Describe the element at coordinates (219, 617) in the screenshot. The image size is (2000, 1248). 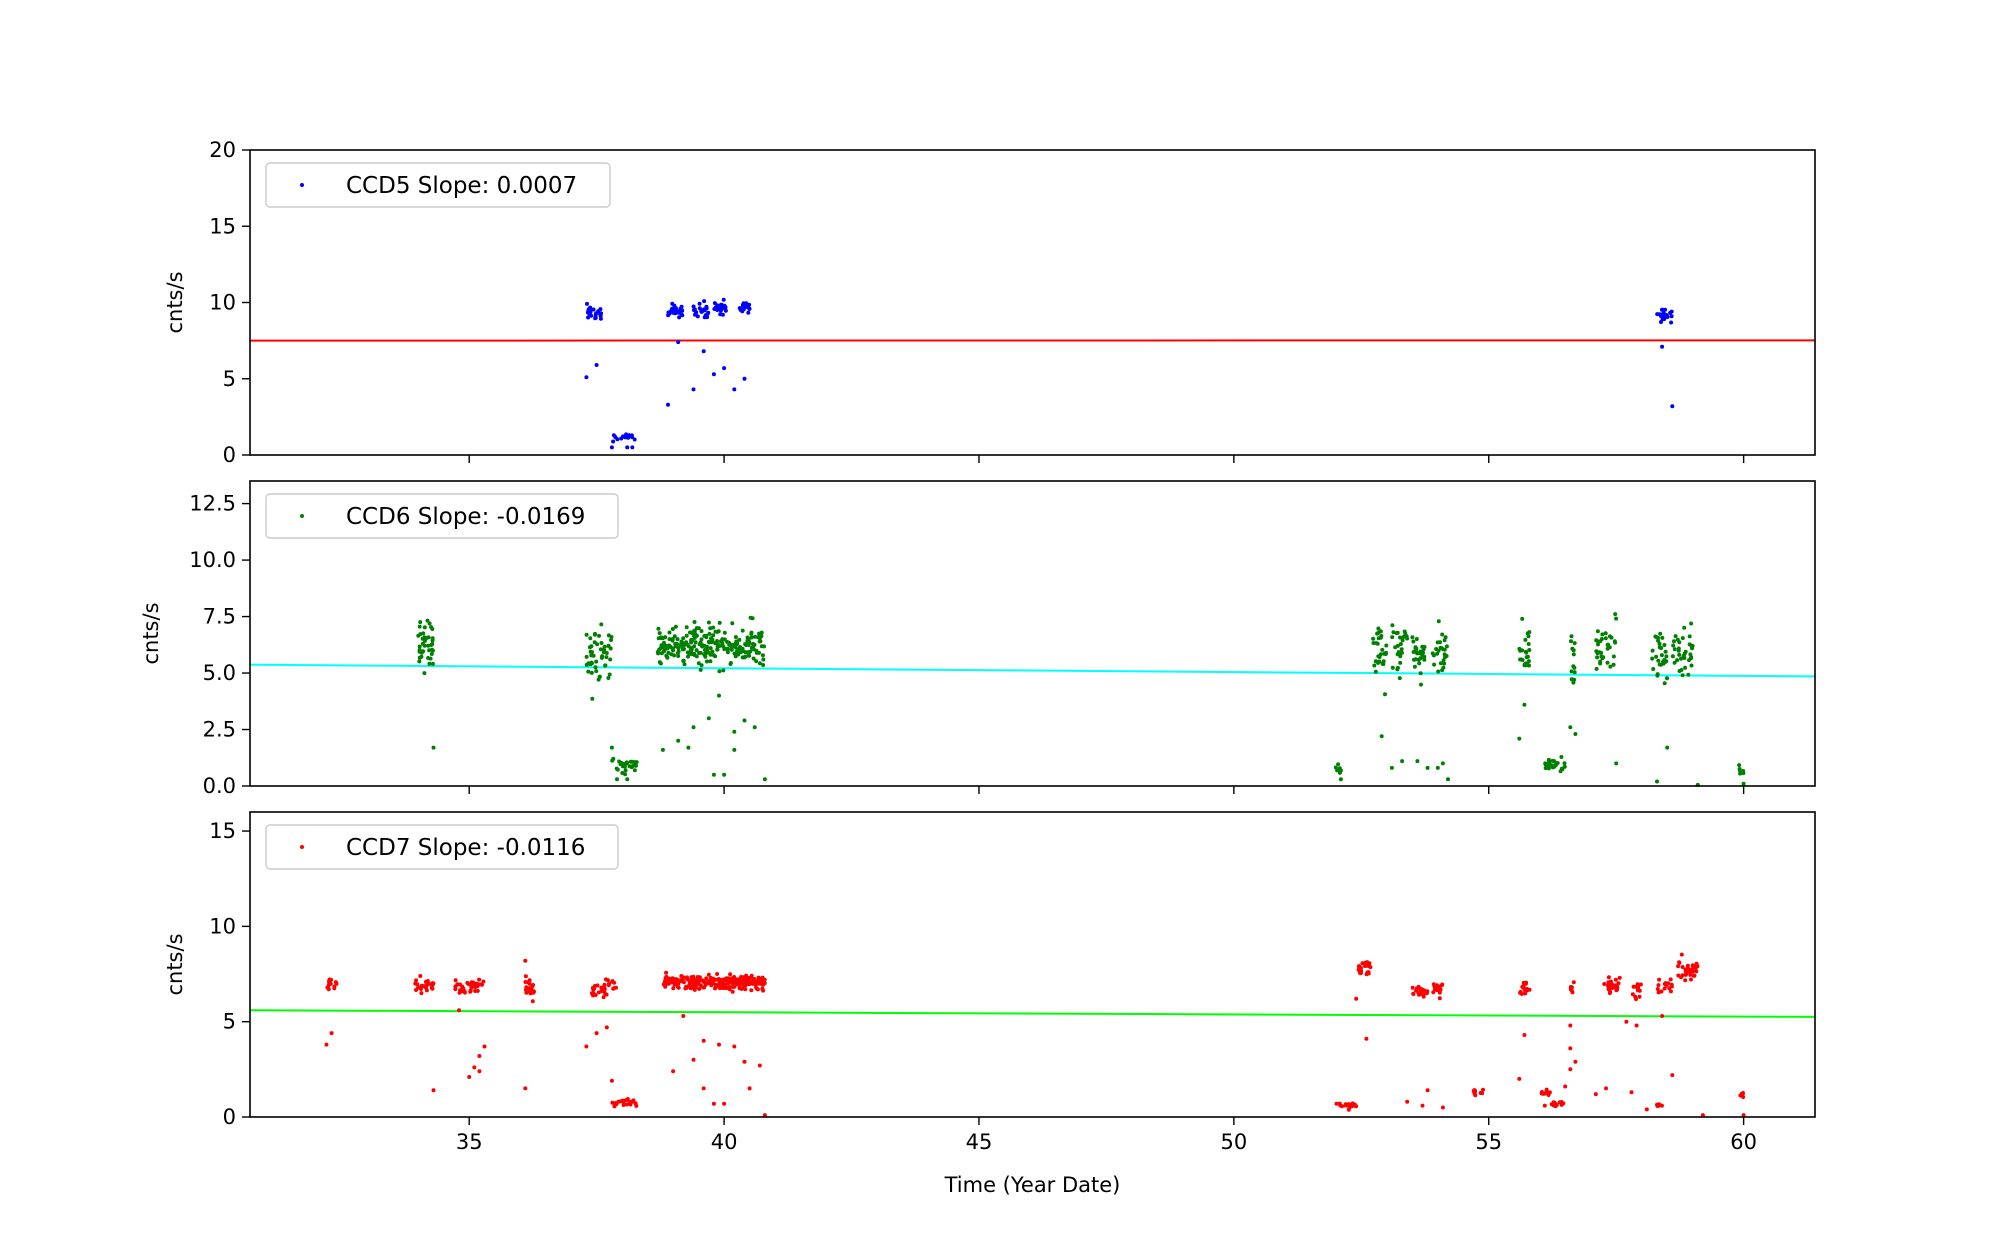
I see `y-tick-label: 7.5` at that location.